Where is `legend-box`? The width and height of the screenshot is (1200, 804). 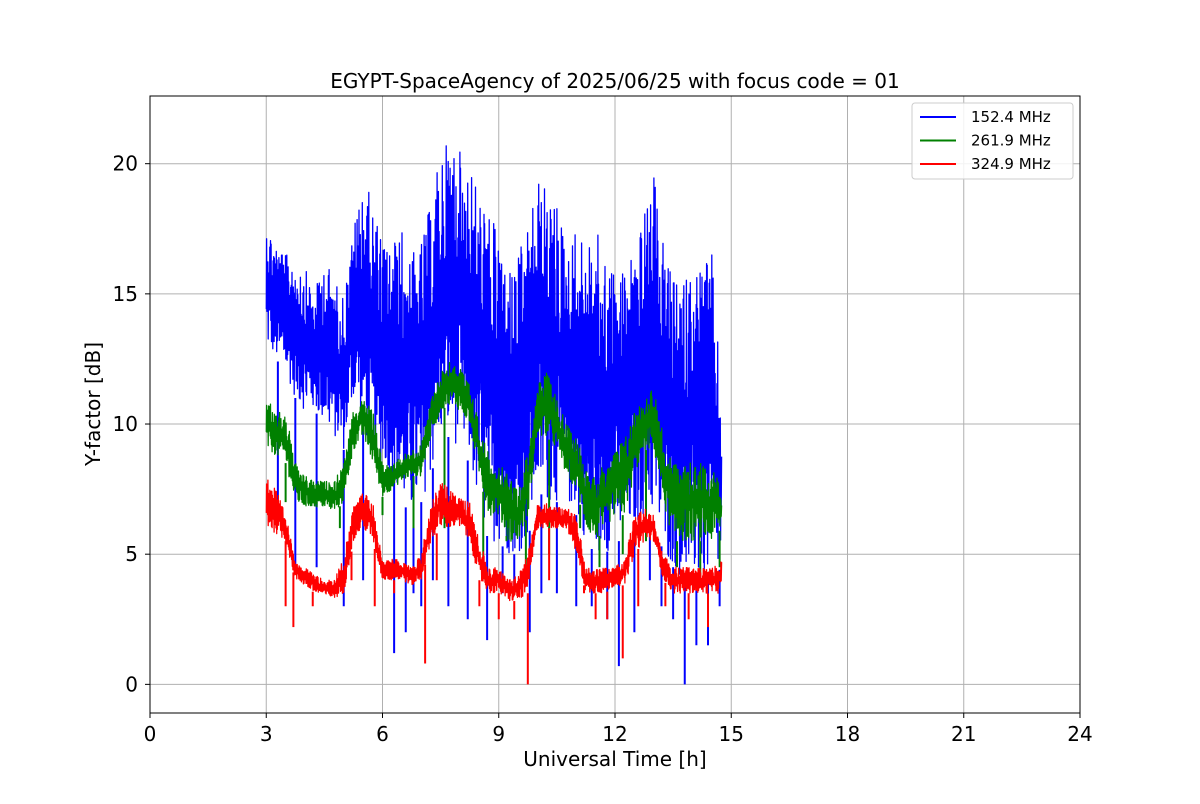
legend-box is located at coordinates (992, 141).